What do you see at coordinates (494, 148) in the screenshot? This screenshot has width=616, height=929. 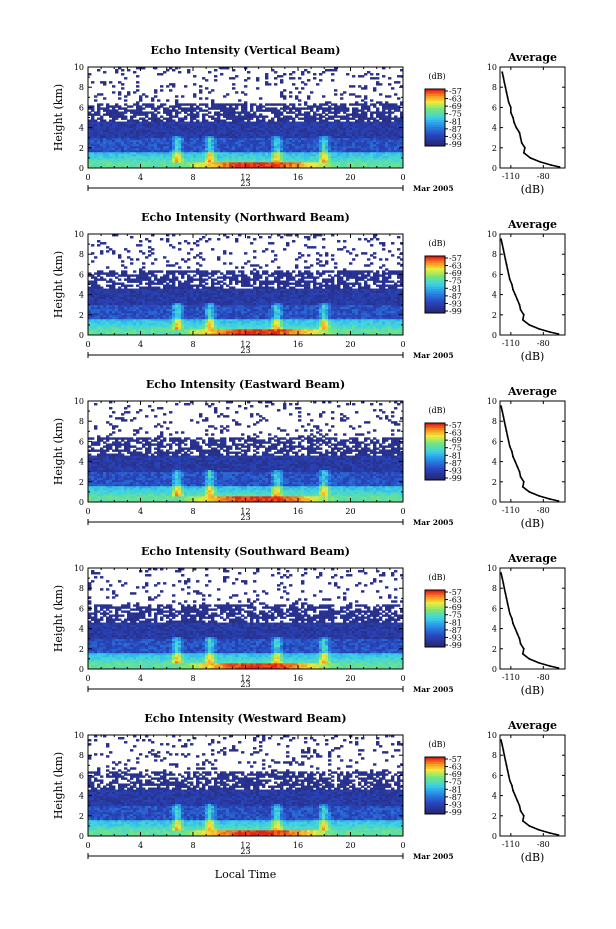 I see `profile-y-tick-label: 2` at bounding box center [494, 148].